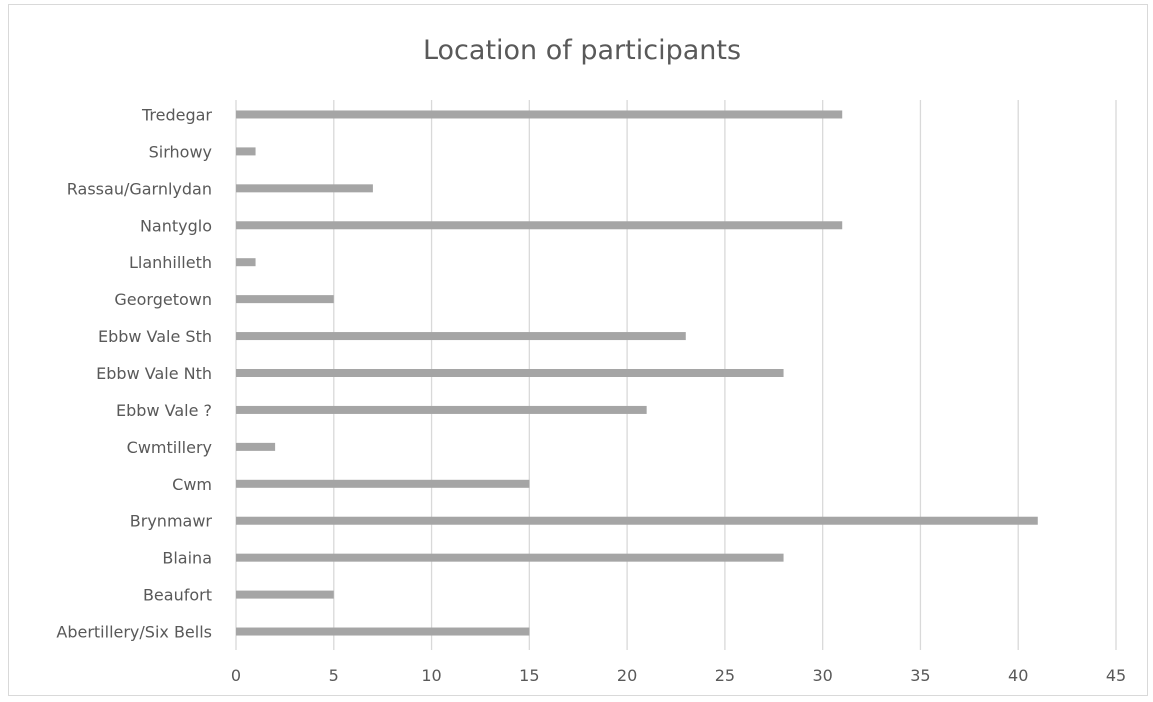 The height and width of the screenshot is (702, 1153). What do you see at coordinates (139, 188) in the screenshot?
I see `category-label: Rassau/Garnlydan` at bounding box center [139, 188].